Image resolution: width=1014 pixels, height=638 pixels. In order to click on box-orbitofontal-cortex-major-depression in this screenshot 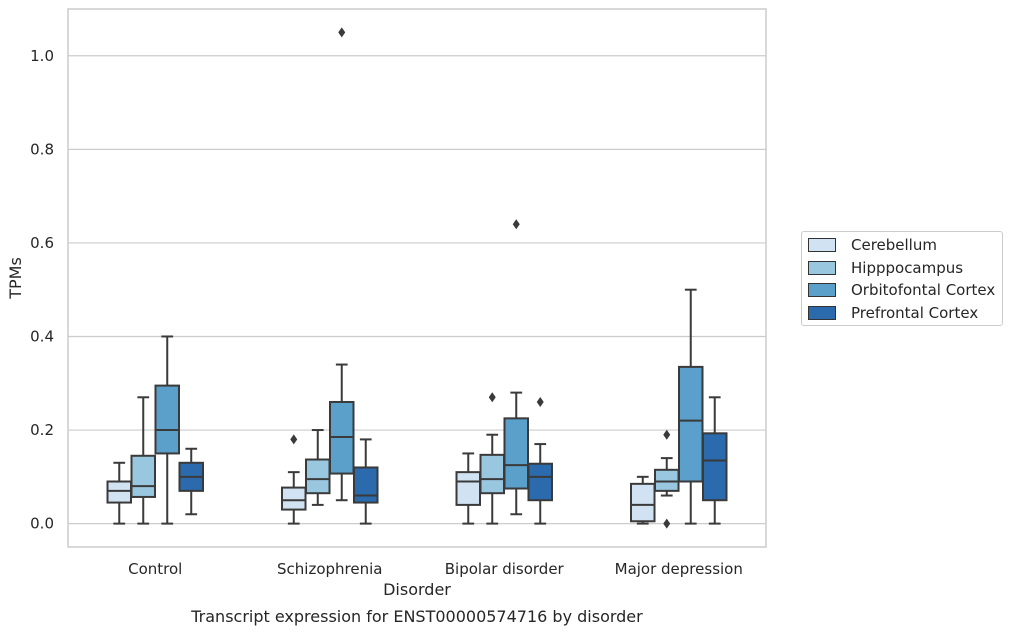, I will do `click(690, 406)`.